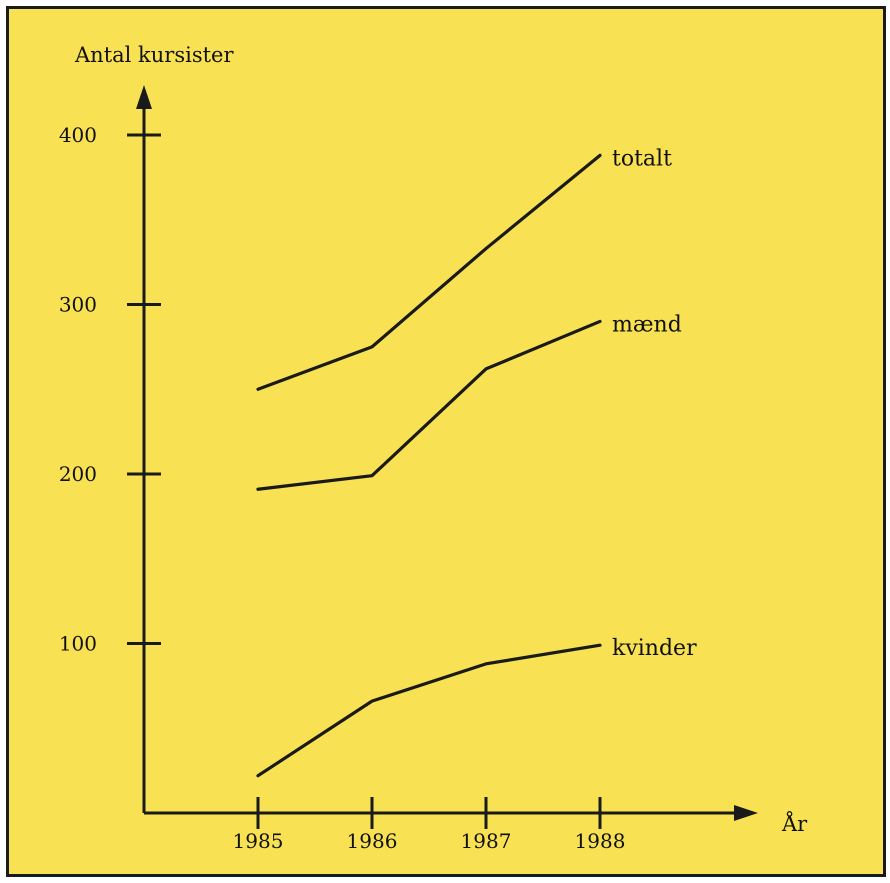 The height and width of the screenshot is (883, 890). I want to click on series-line-mænd, so click(429, 405).